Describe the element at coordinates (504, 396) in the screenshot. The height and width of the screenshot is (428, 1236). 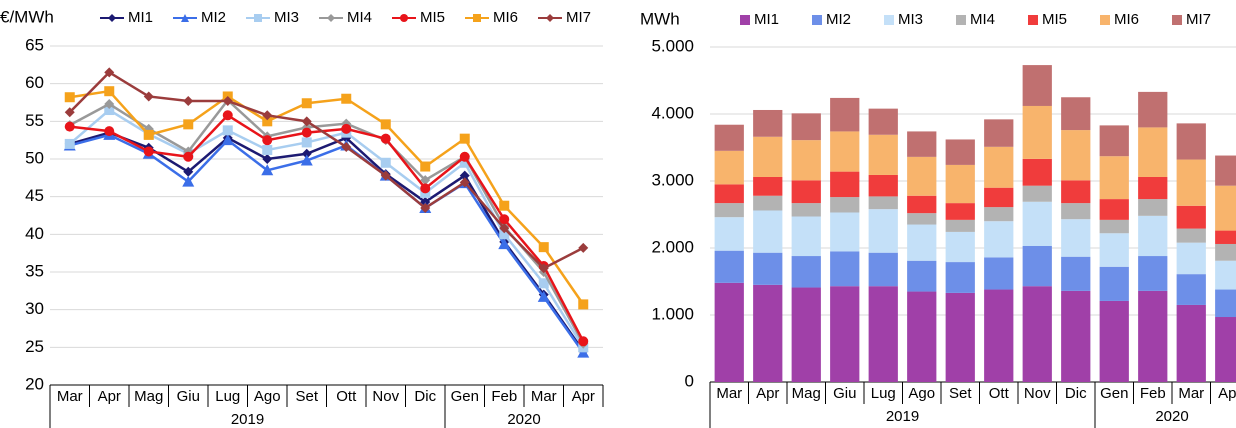
I see `x-tick-label: Feb` at that location.